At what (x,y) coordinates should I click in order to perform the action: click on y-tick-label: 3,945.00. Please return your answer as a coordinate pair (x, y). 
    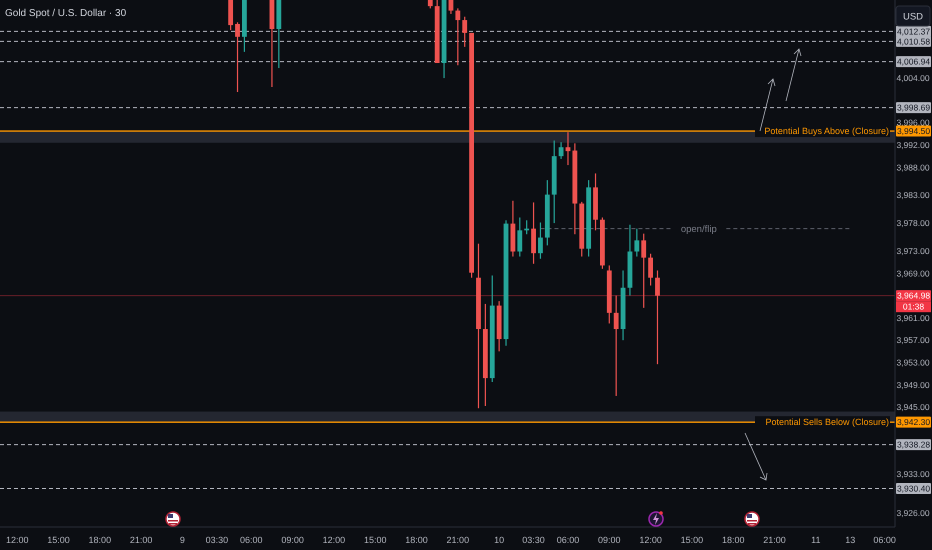
    Looking at the image, I should click on (913, 407).